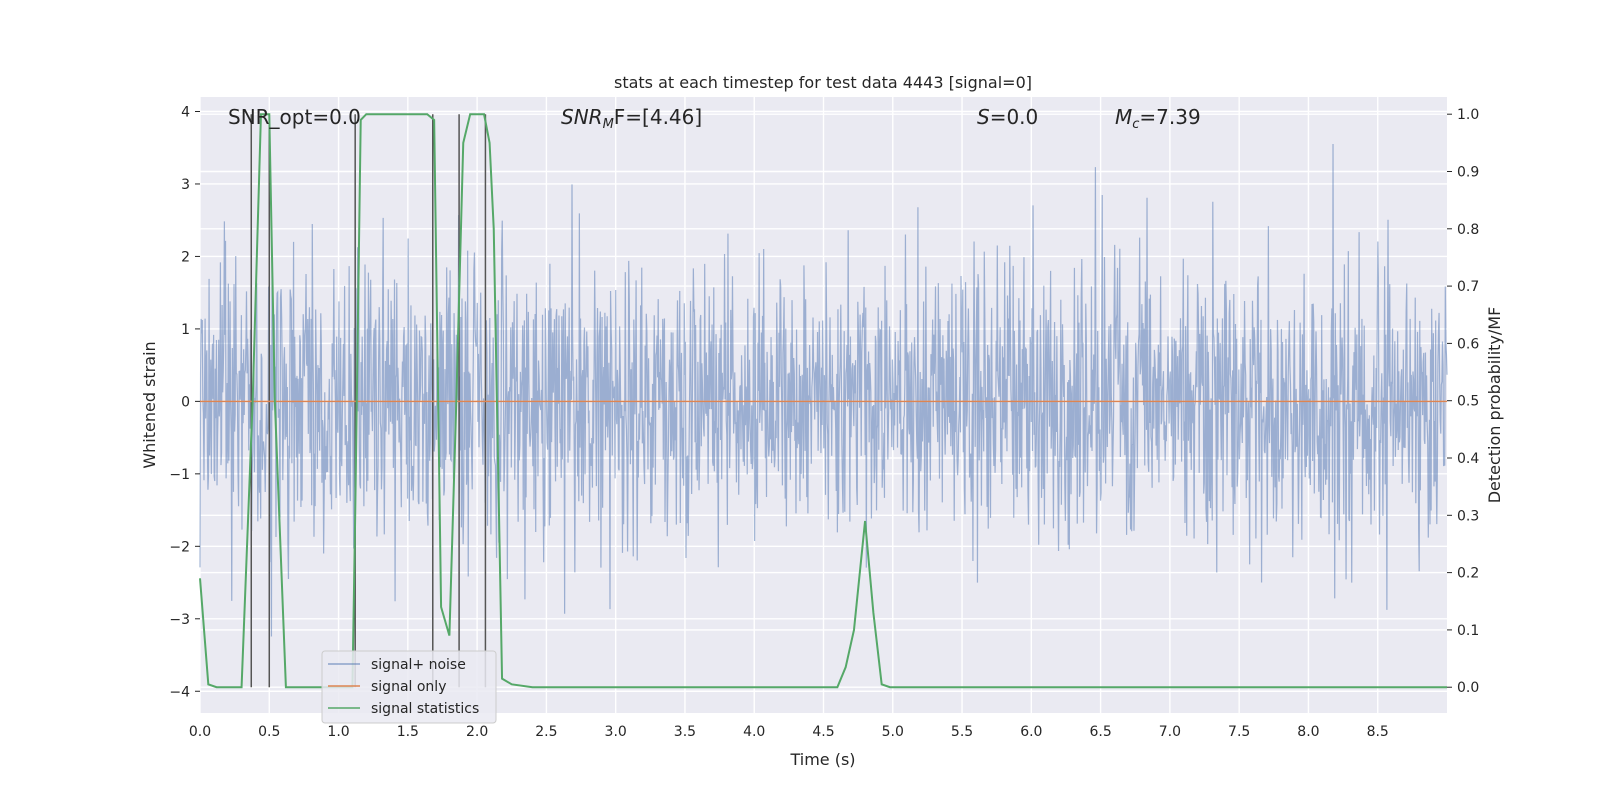 This screenshot has height=800, width=1600. What do you see at coordinates (658, 117) in the screenshot?
I see `snr-mf-rest: F=[4.46]` at bounding box center [658, 117].